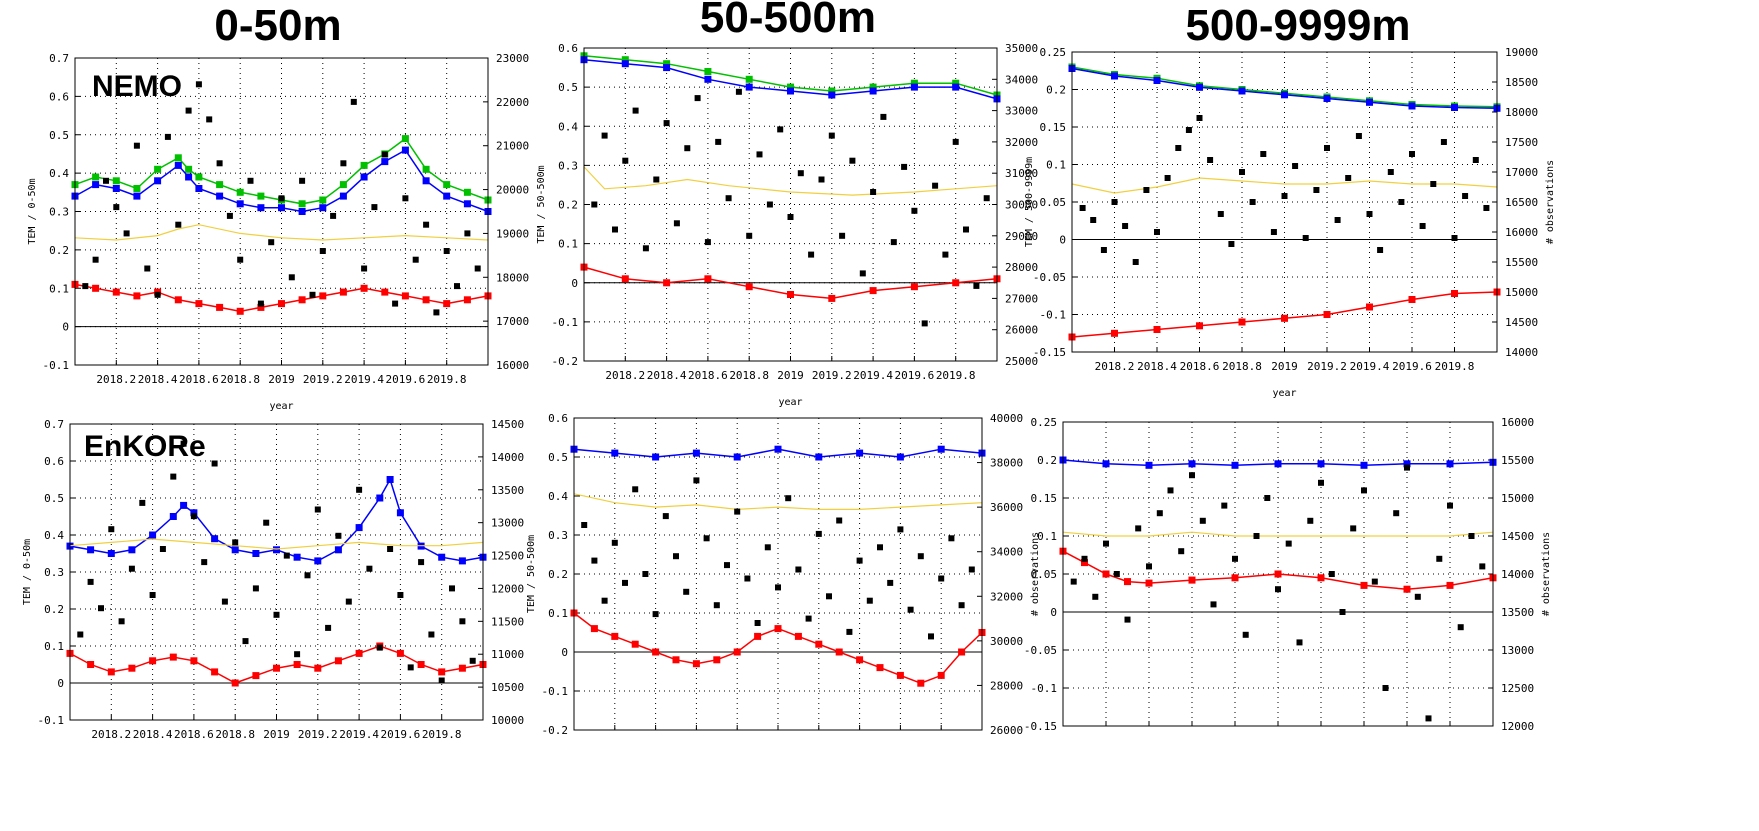  What do you see at coordinates (54, 646) in the screenshot?
I see `y-tick-label: 0.1` at bounding box center [54, 646].